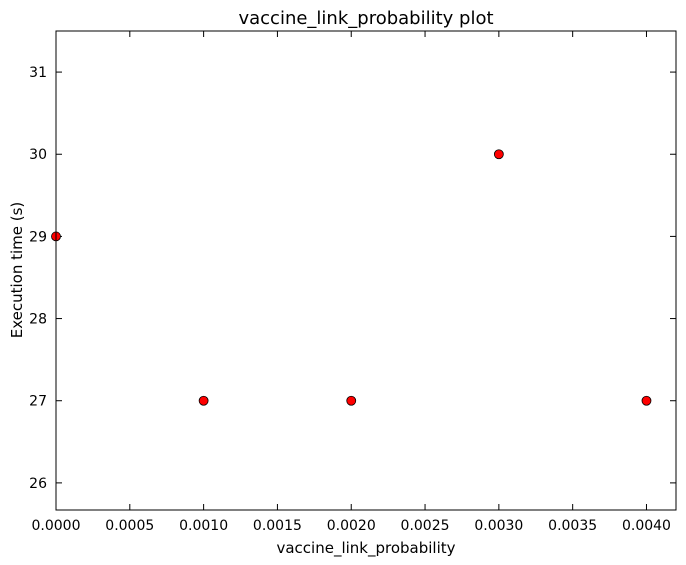 This screenshot has height=565, width=686. Describe the element at coordinates (38, 155) in the screenshot. I see `y-tick-label: 30` at that location.